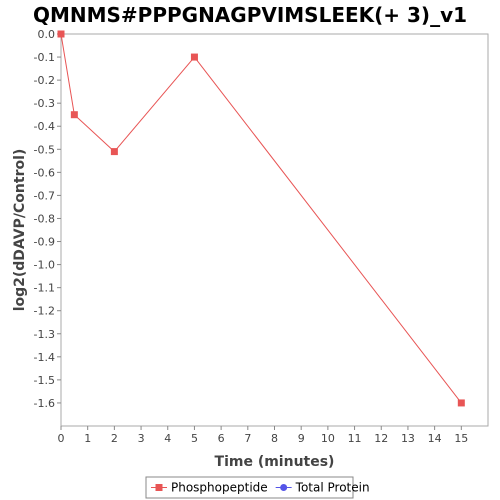  I want to click on x-tick-label: 8, so click(274, 438).